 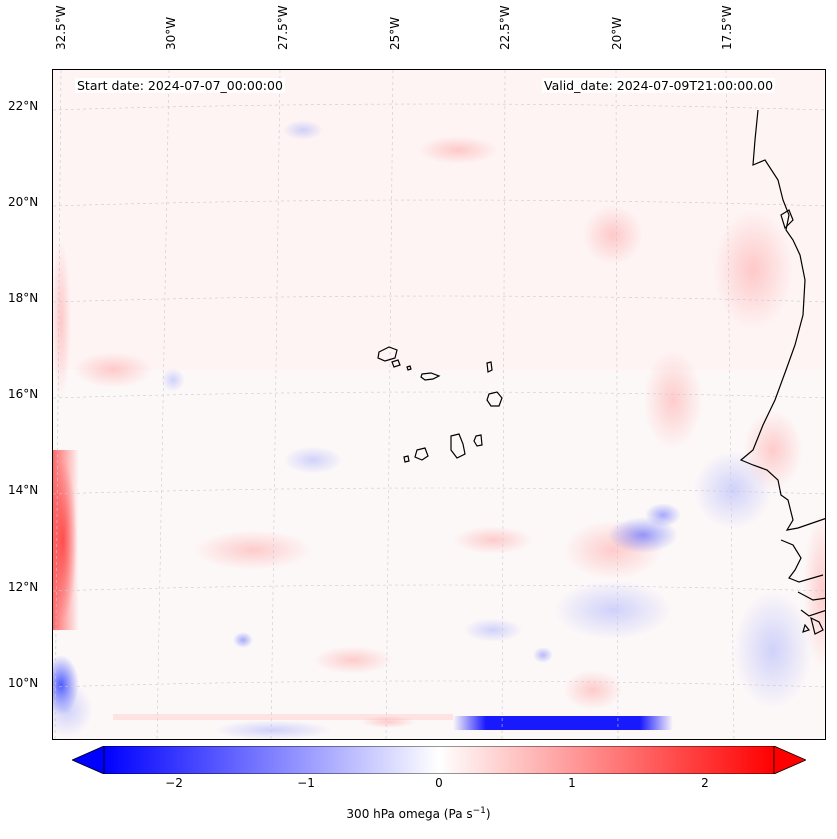 What do you see at coordinates (439, 203) in the screenshot?
I see `parallel-20n` at bounding box center [439, 203].